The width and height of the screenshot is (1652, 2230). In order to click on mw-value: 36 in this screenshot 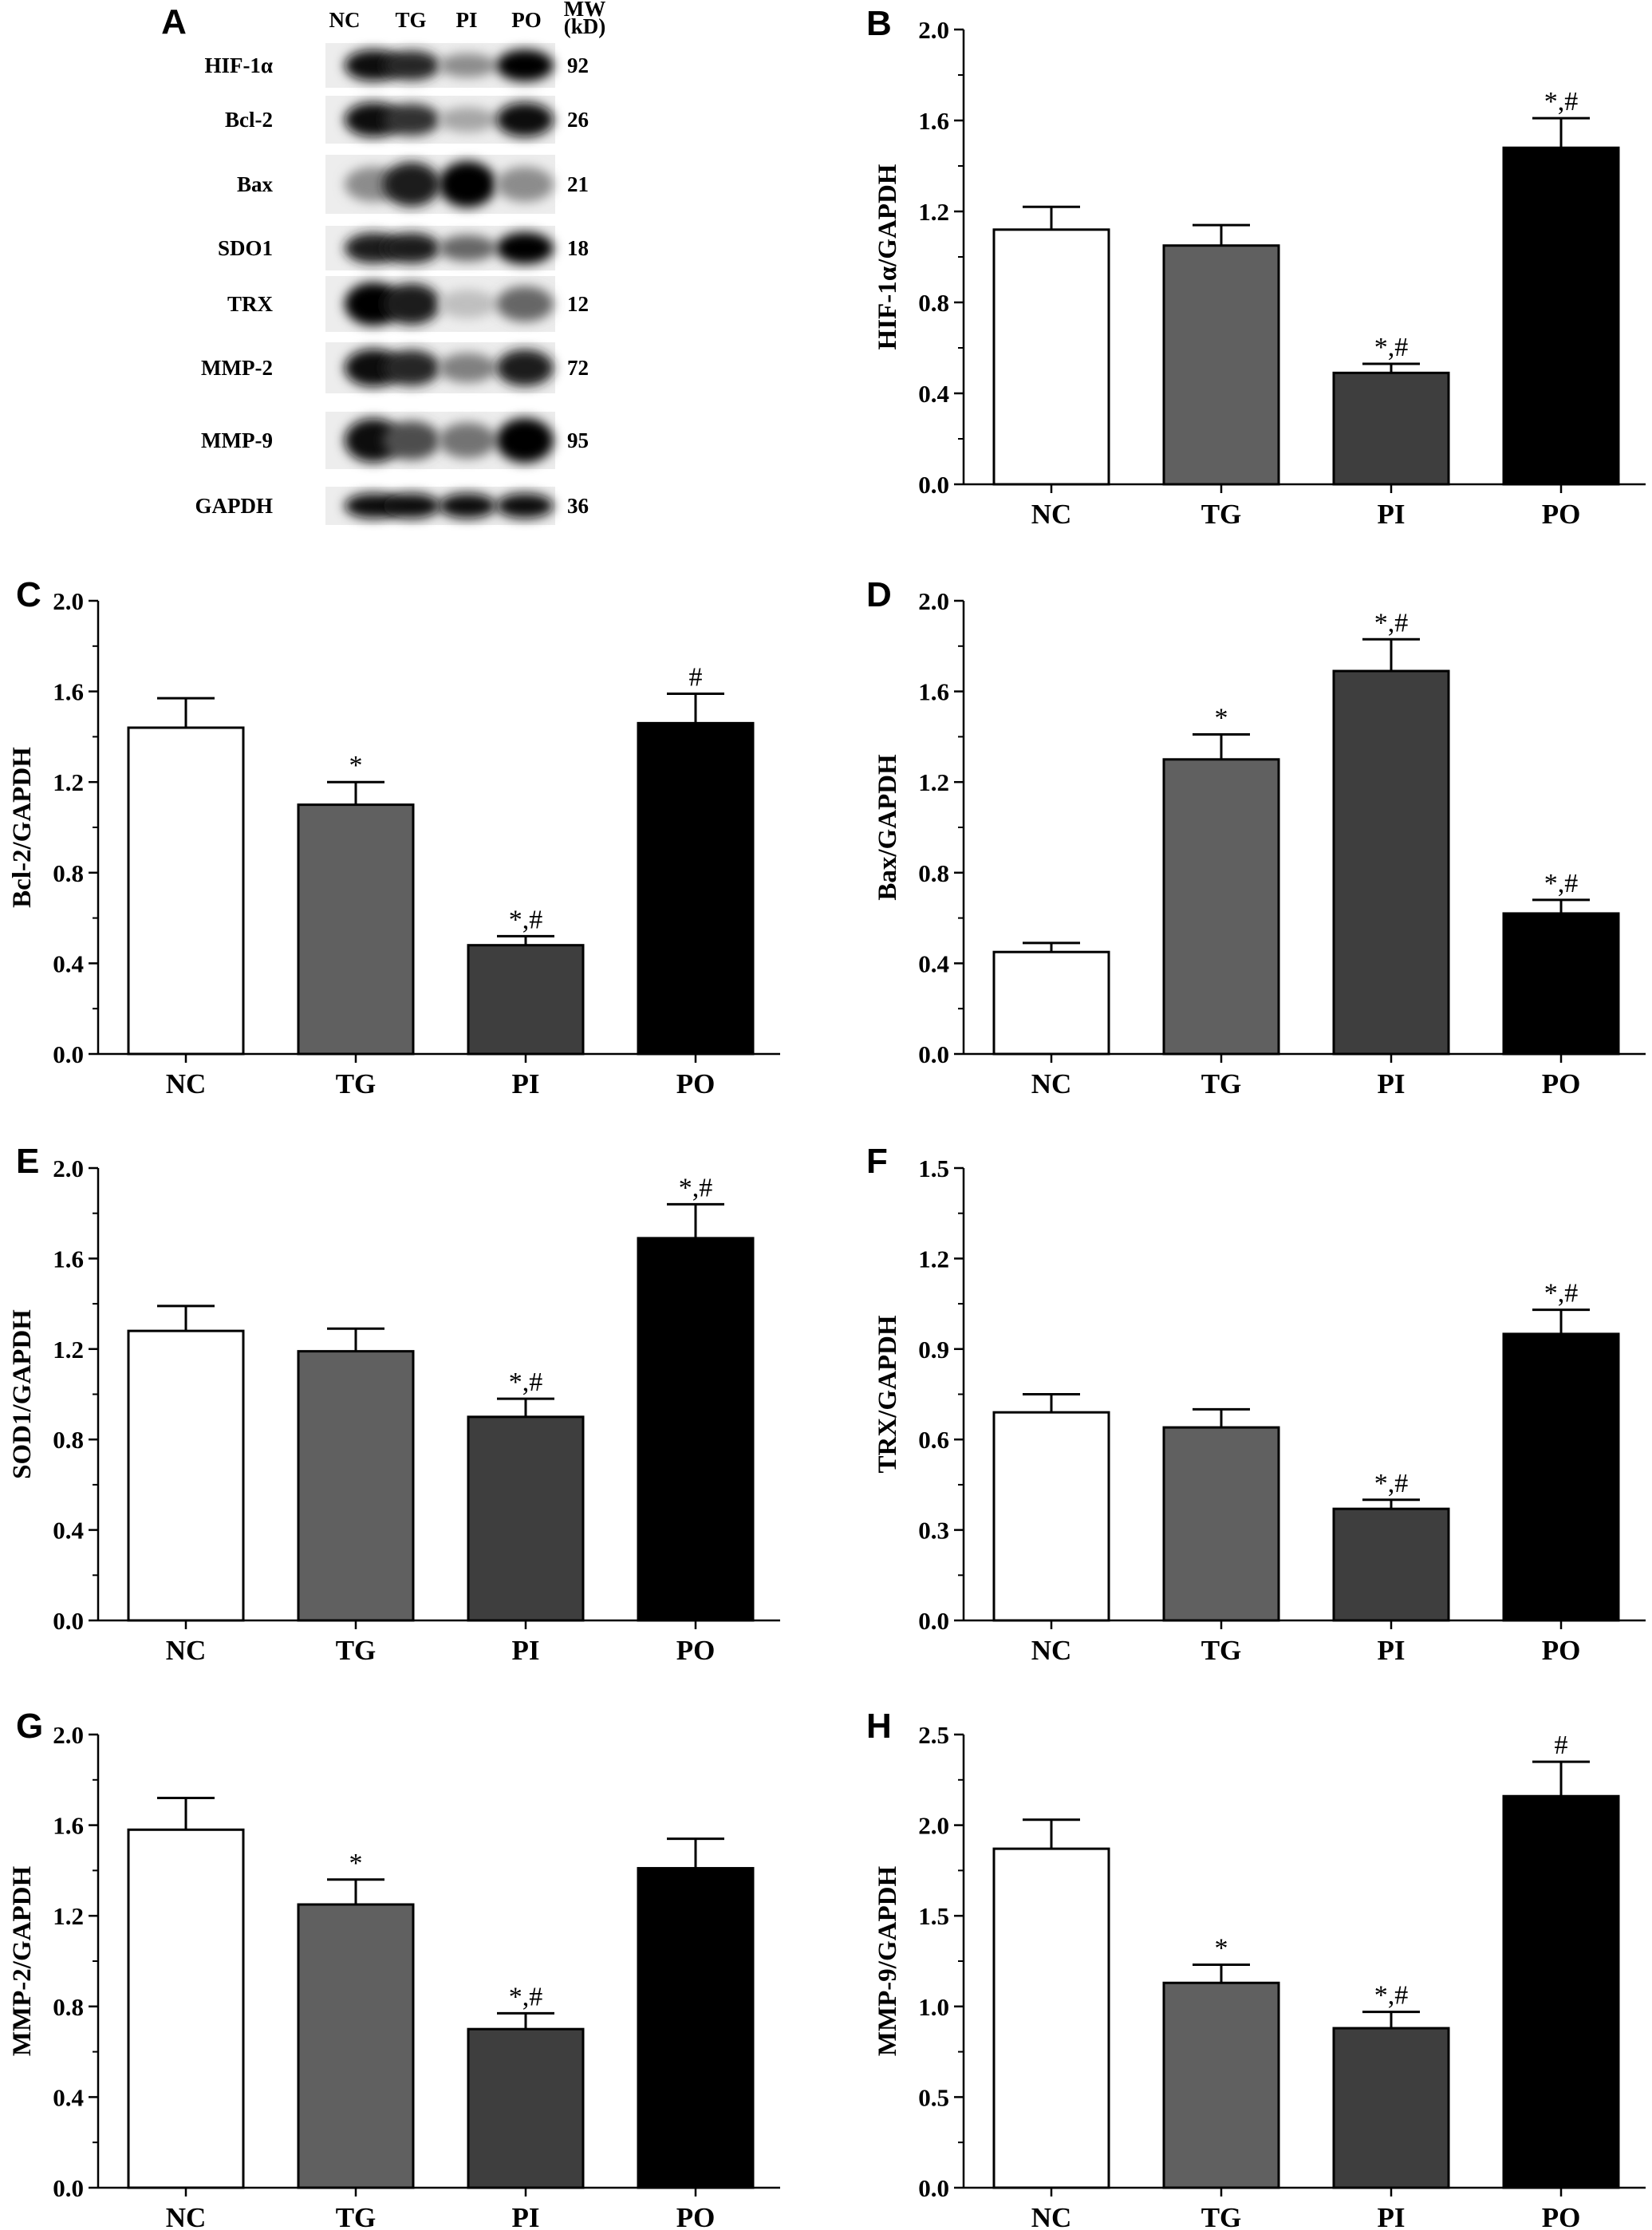, I will do `click(578, 506)`.